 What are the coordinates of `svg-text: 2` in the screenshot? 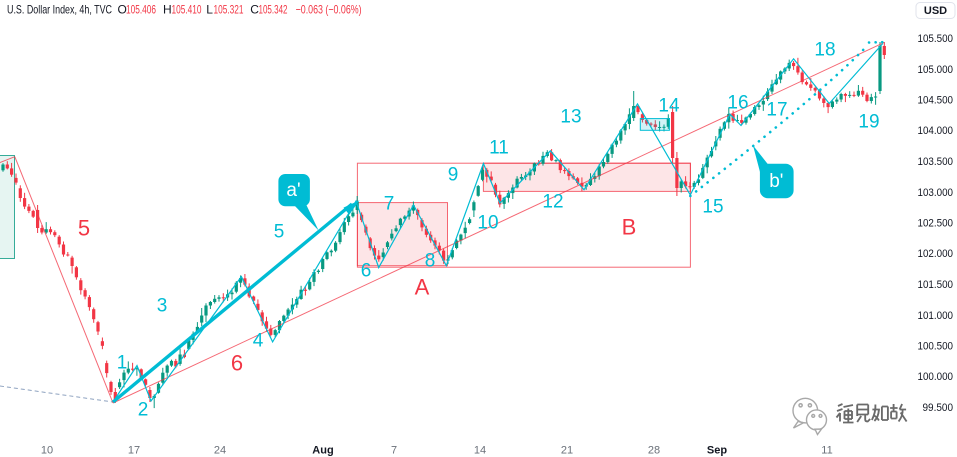 It's located at (143, 410).